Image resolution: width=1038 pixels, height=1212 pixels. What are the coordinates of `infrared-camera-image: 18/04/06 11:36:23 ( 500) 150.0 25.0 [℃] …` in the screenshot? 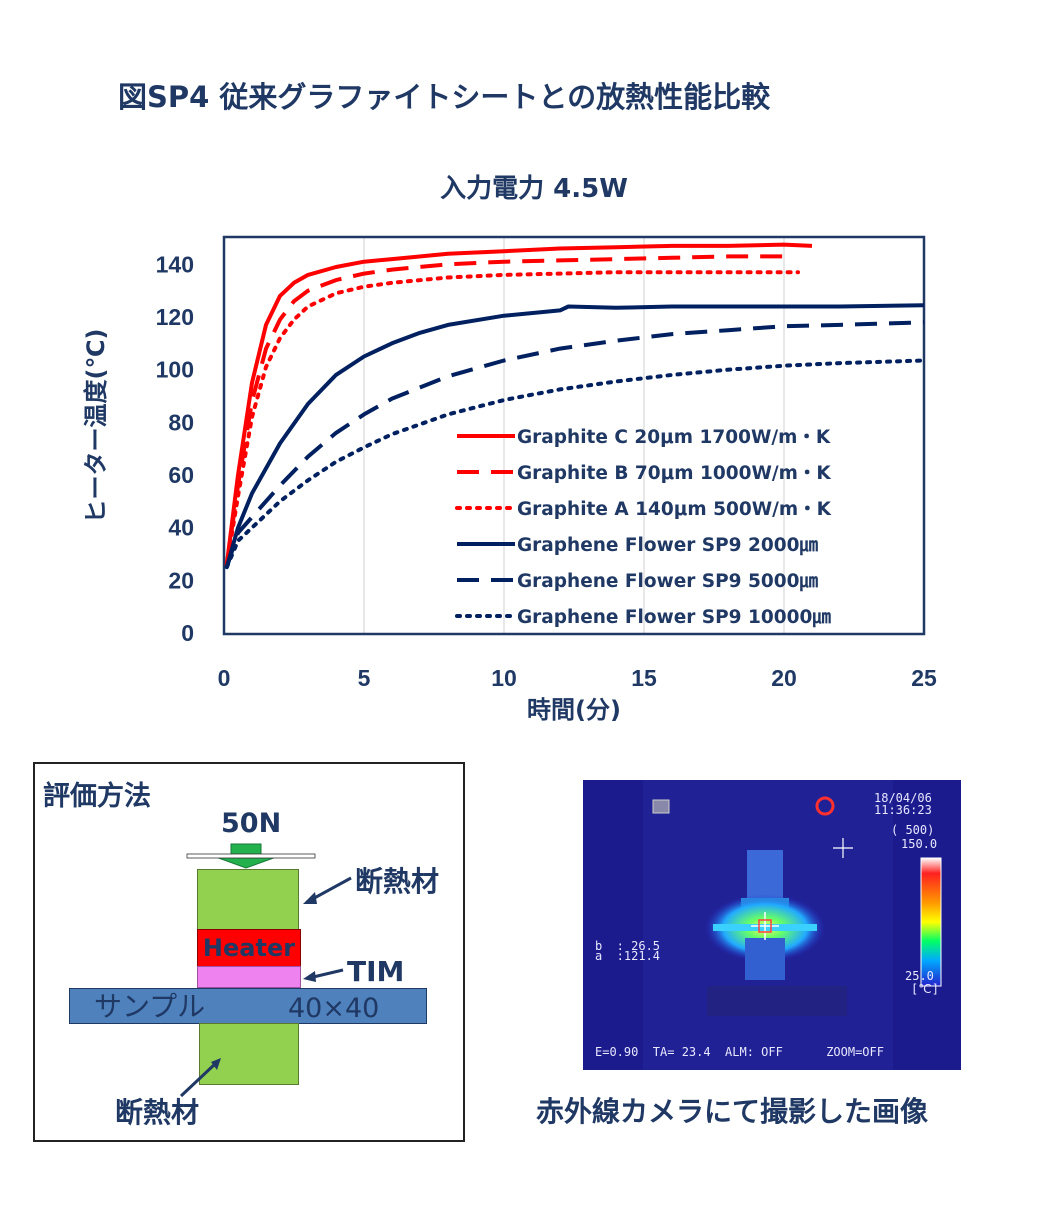 It's located at (772, 925).